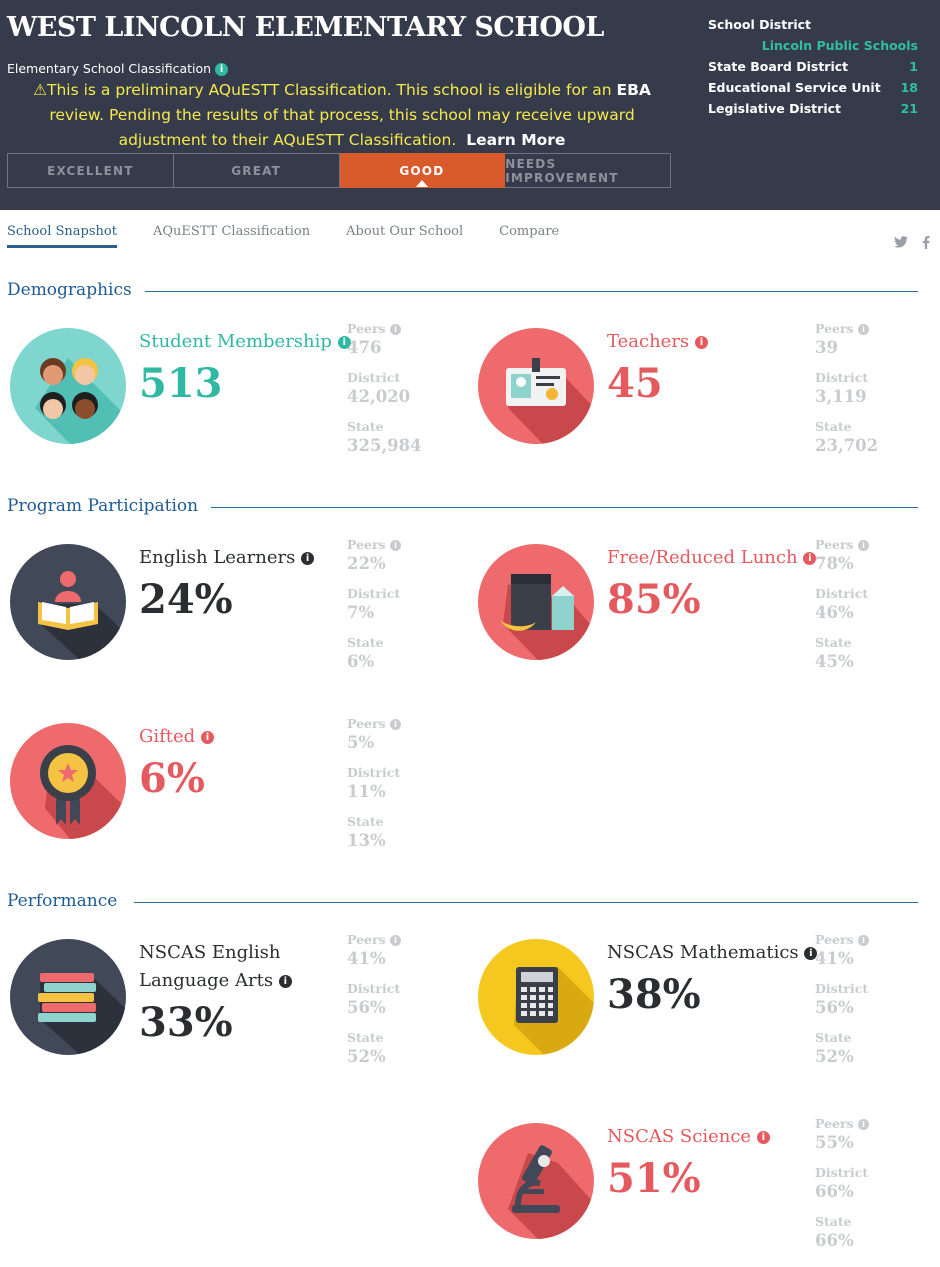  I want to click on tab-great: GREAT, so click(256, 170).